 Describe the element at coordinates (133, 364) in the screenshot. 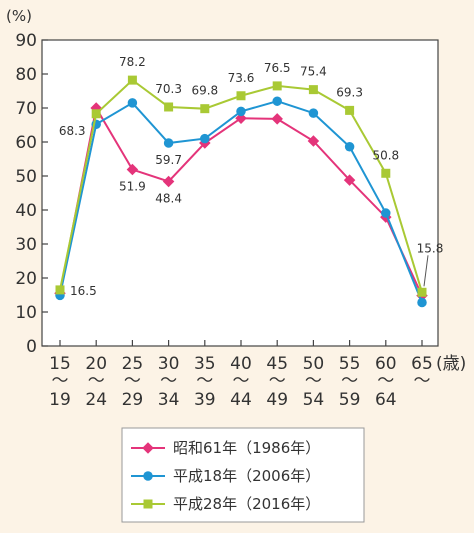

I see `x-tick-label-start: 25` at that location.